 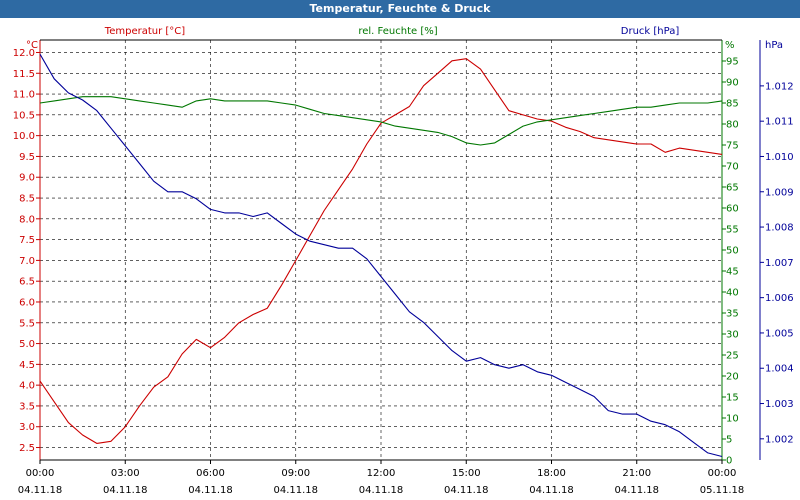 What do you see at coordinates (732, 356) in the screenshot?
I see `middle-tick-label: 25` at bounding box center [732, 356].